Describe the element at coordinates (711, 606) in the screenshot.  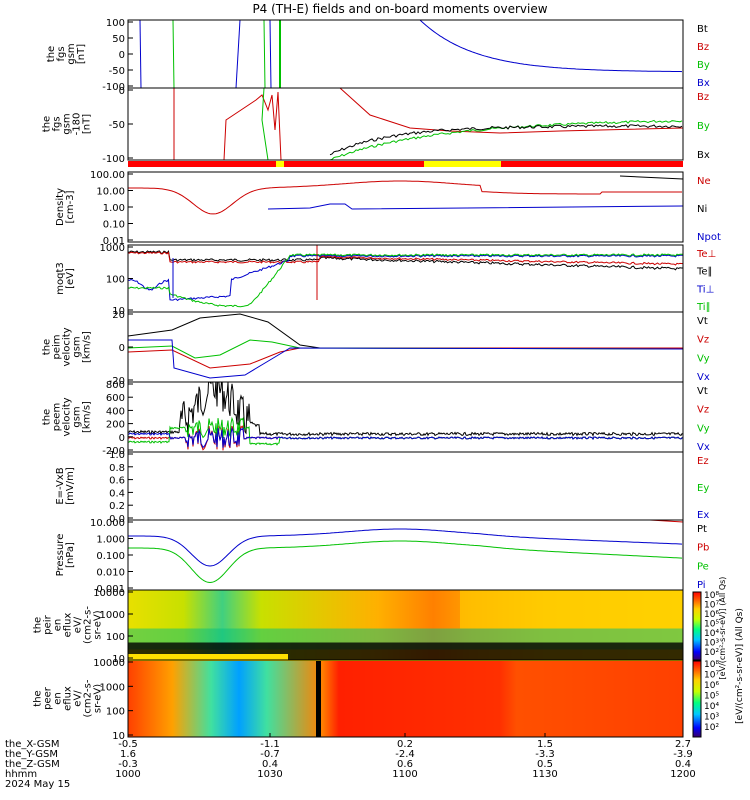
I see `colorbar-ion-tick: 10⁷` at that location.